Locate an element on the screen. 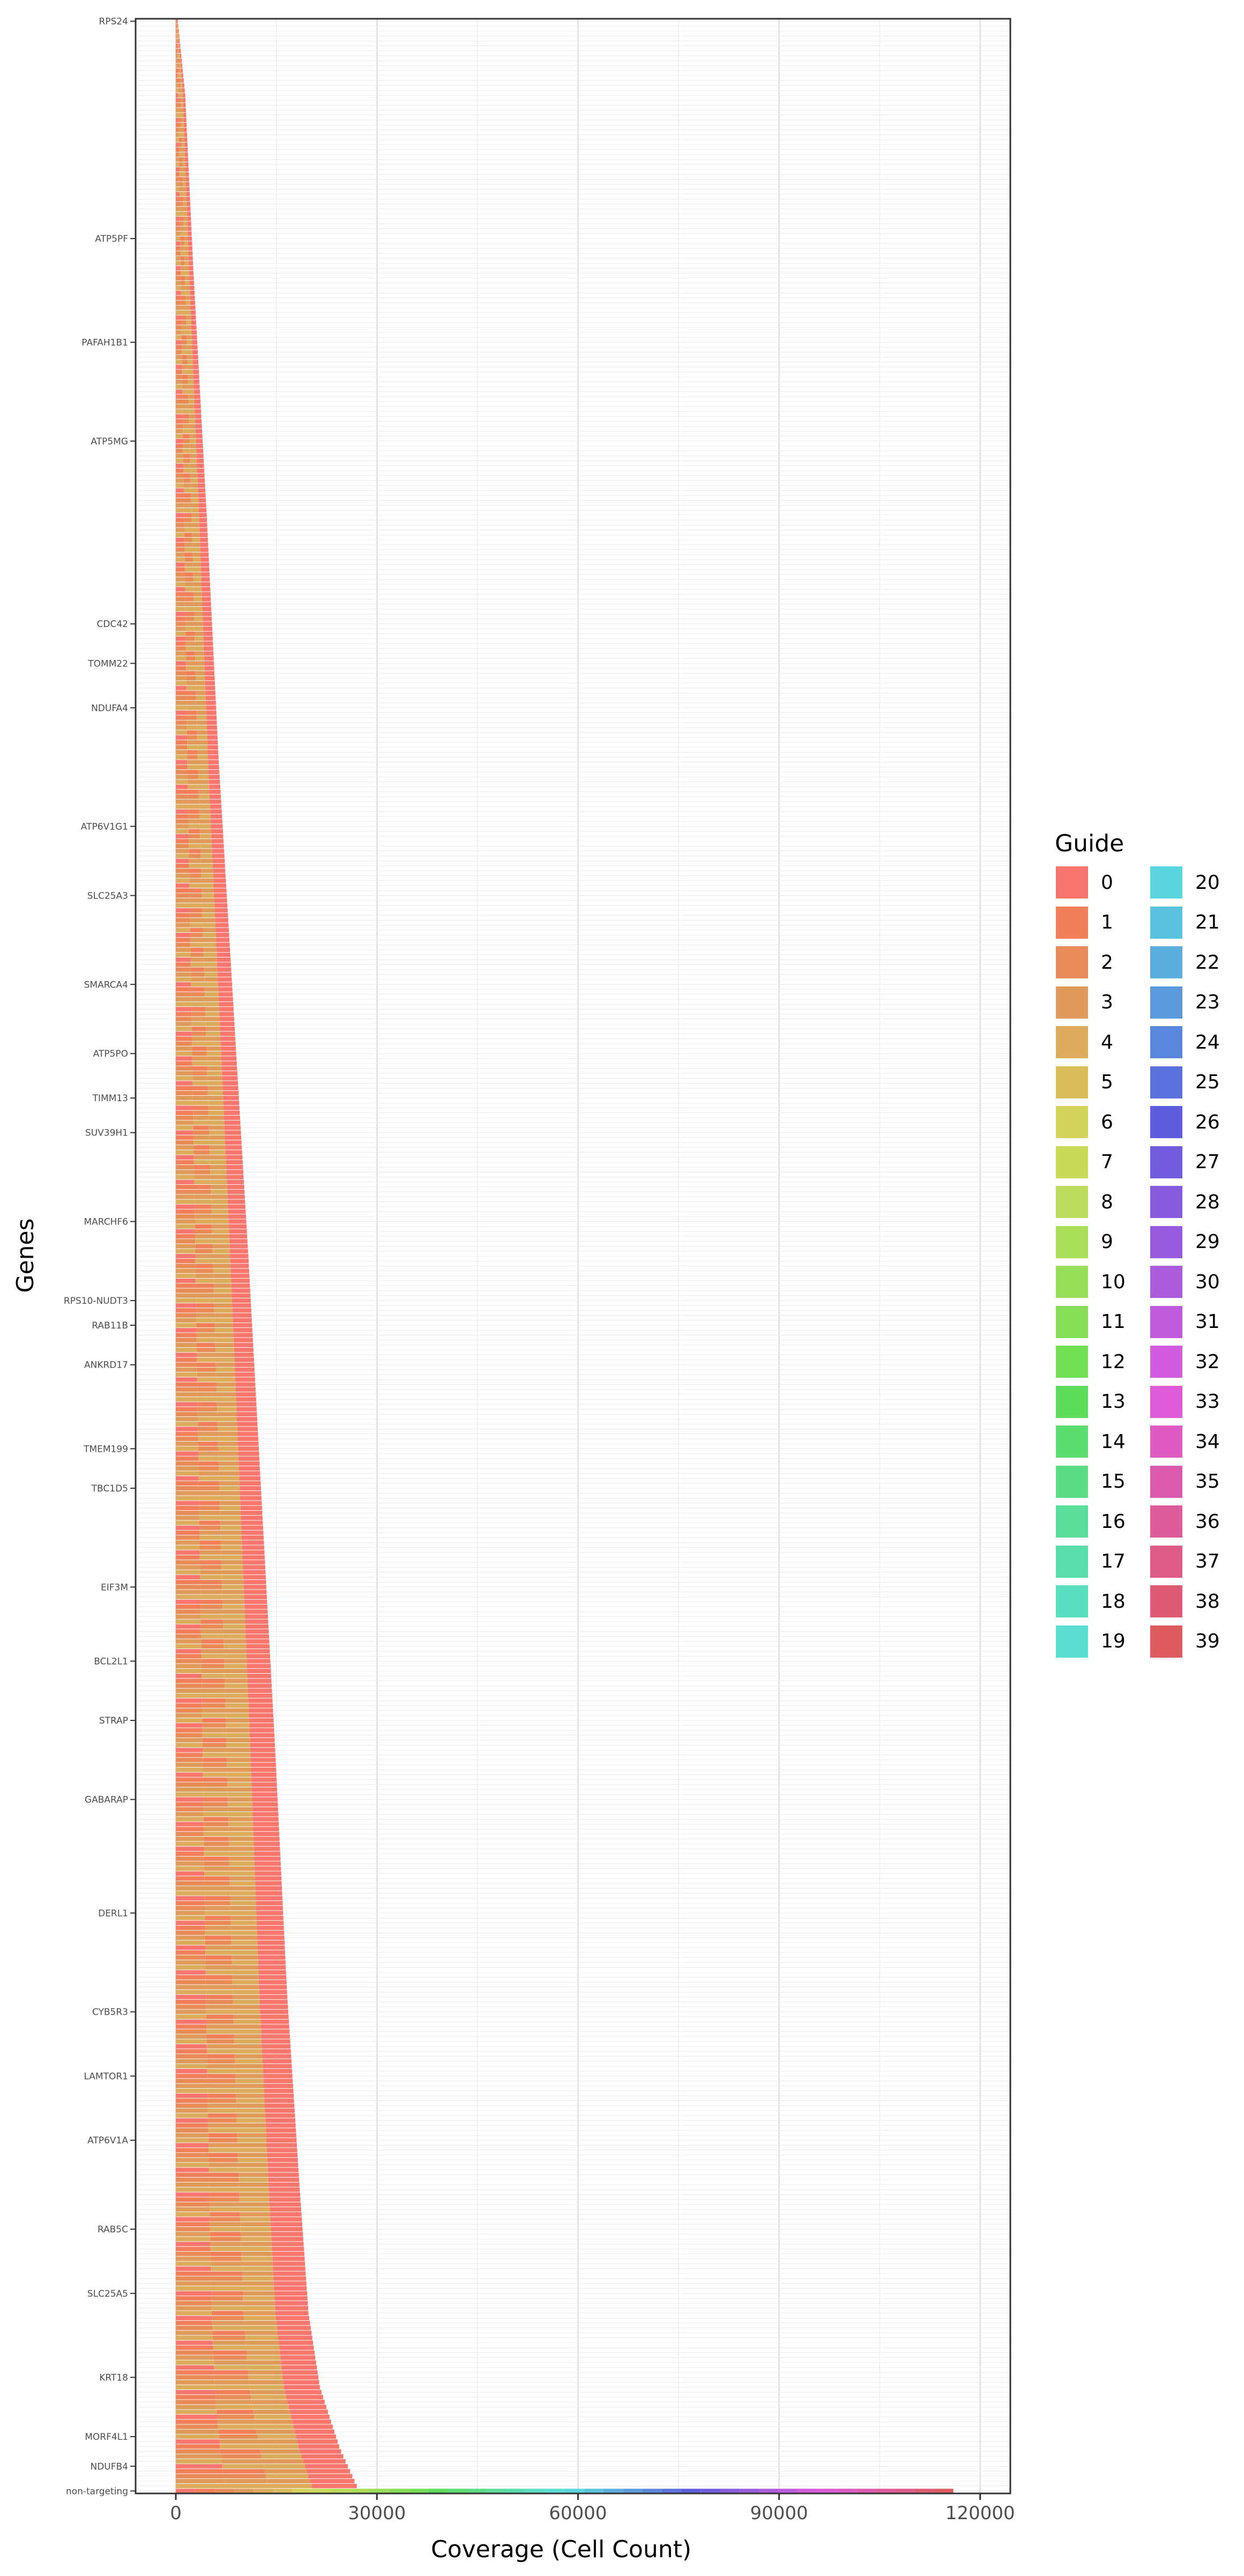 The width and height of the screenshot is (1244, 2576). legend-item: 36 is located at coordinates (1191, 1522).